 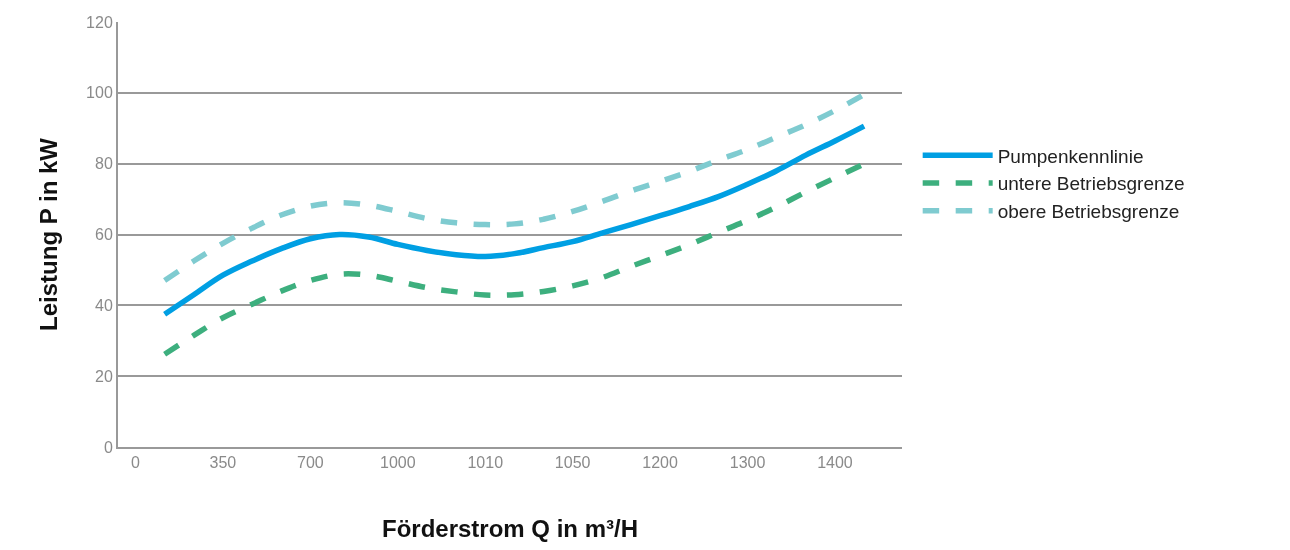 I want to click on x-tick-label: 1200, so click(x=660, y=463).